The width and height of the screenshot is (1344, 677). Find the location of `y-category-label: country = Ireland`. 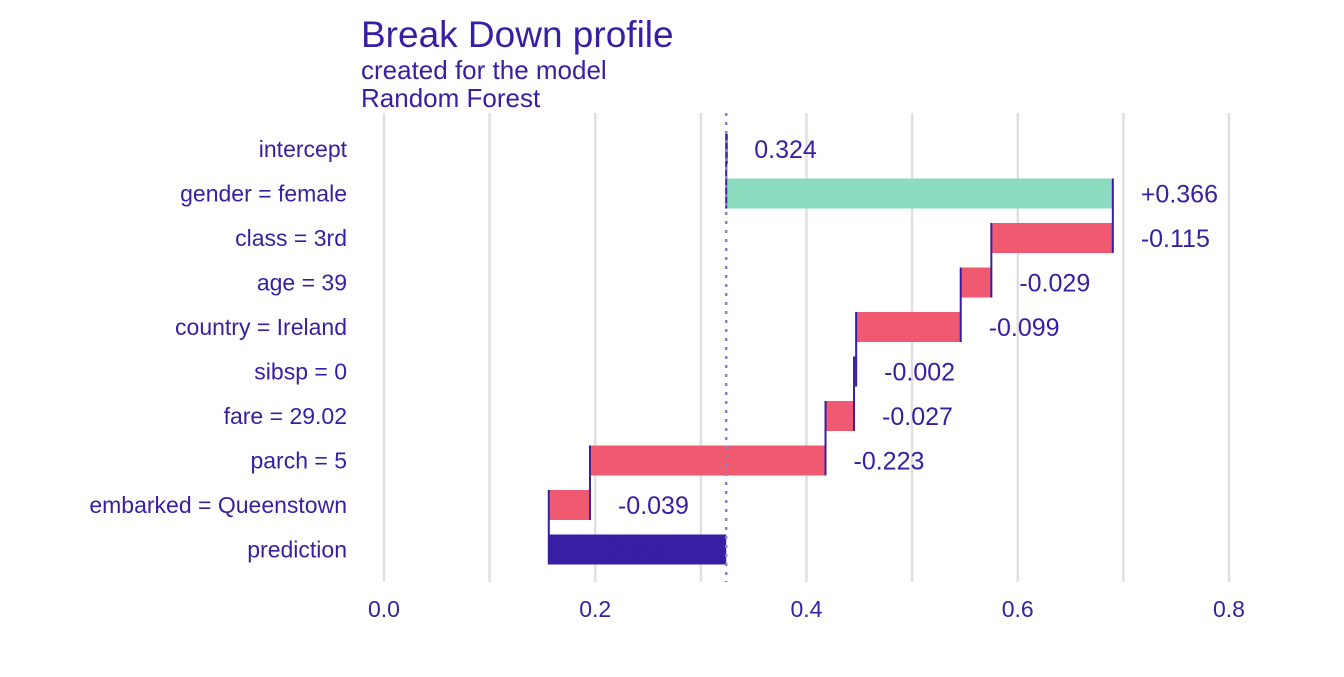

y-category-label: country = Ireland is located at coordinates (261, 327).